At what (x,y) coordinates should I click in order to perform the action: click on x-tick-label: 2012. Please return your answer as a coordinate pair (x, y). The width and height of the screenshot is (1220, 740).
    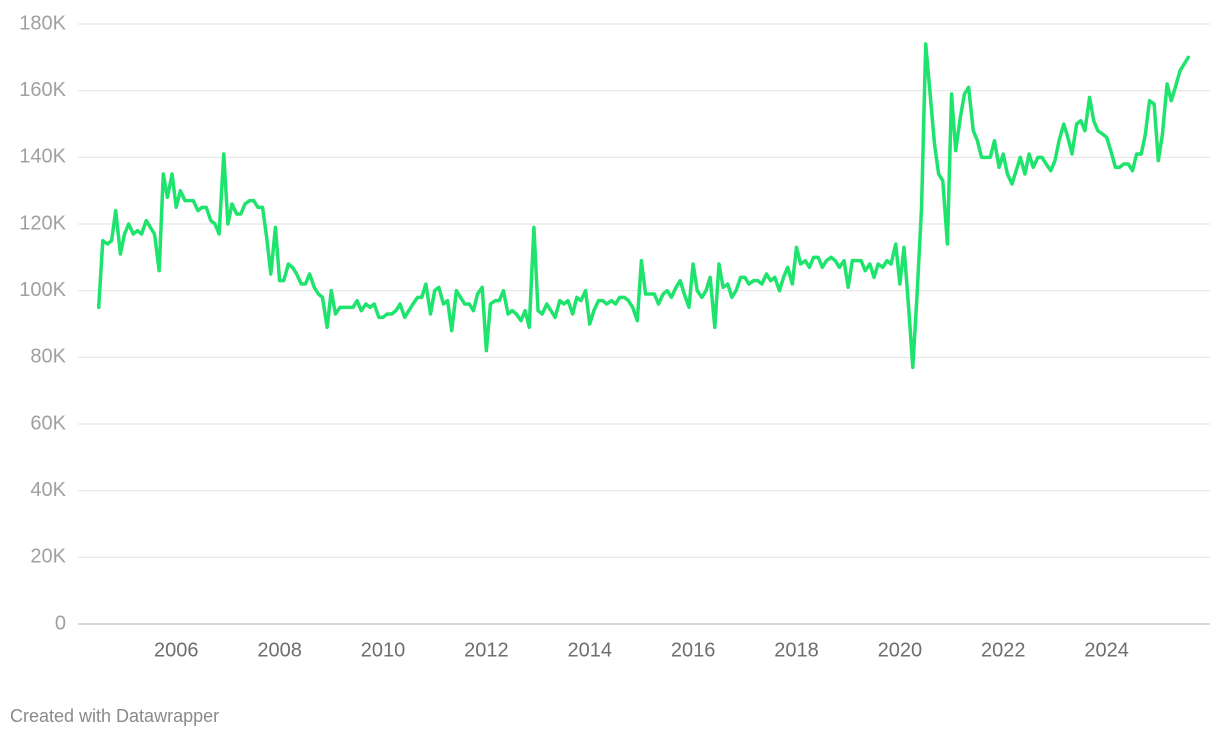
    Looking at the image, I should click on (486, 650).